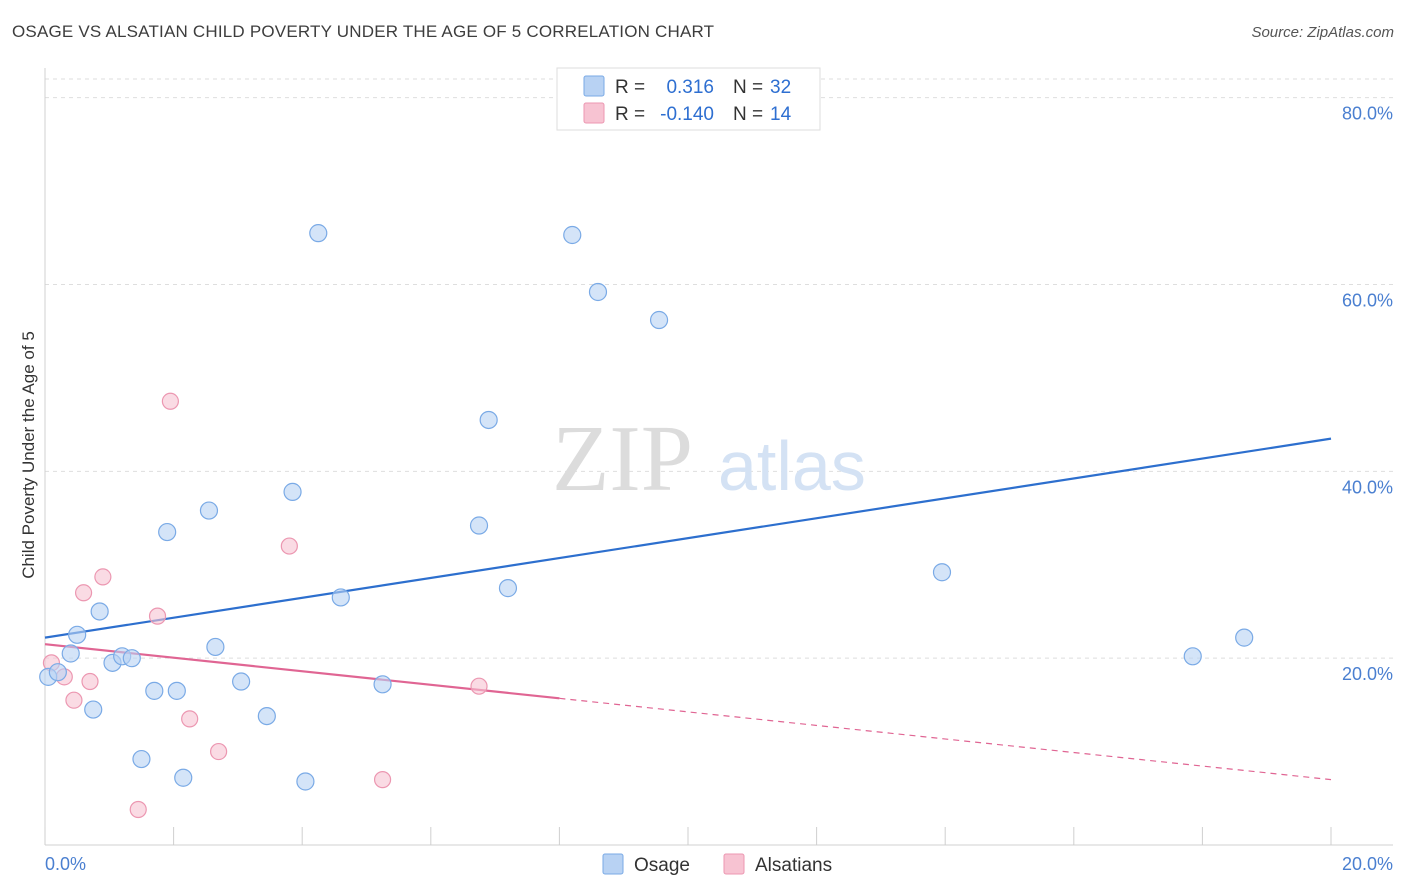 This screenshot has width=1406, height=892. What do you see at coordinates (65, 864) in the screenshot?
I see `x-tick-label-min: 0.0%` at bounding box center [65, 864].